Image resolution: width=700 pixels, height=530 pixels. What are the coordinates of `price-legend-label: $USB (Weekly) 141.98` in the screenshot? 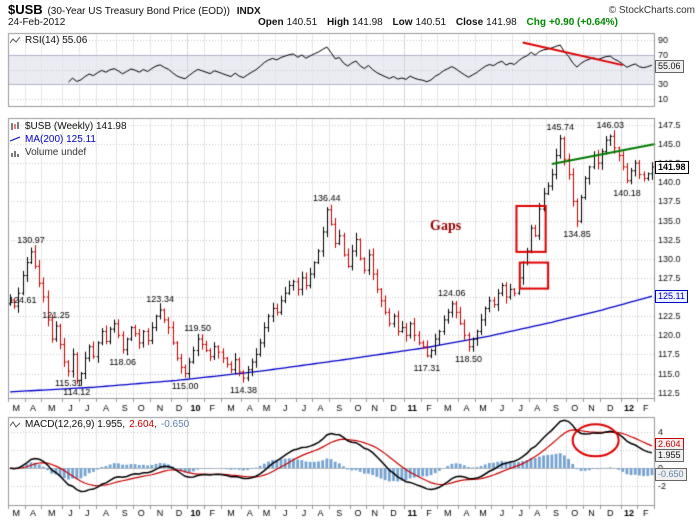 It's located at (76, 126).